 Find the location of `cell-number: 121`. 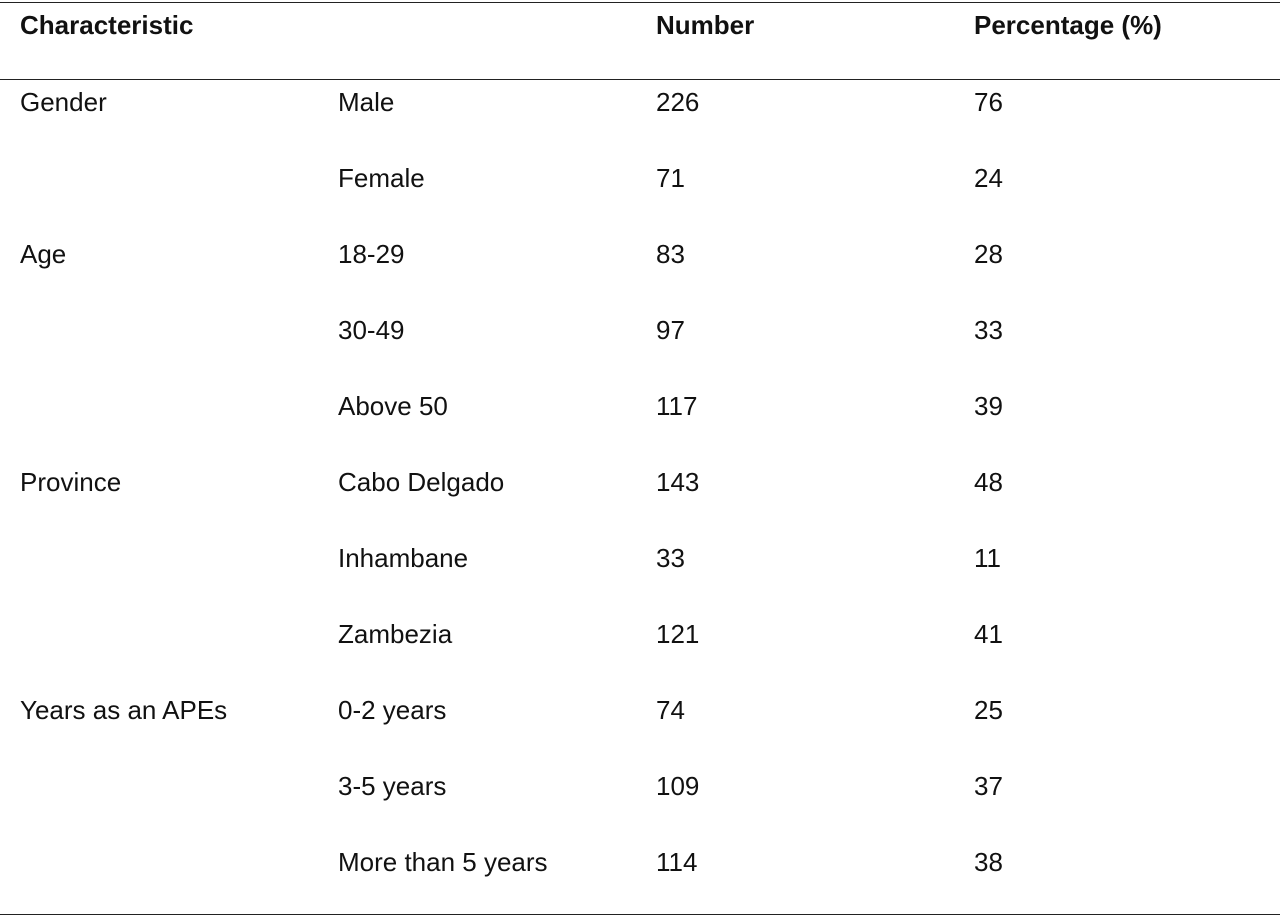

cell-number: 121 is located at coordinates (678, 634).